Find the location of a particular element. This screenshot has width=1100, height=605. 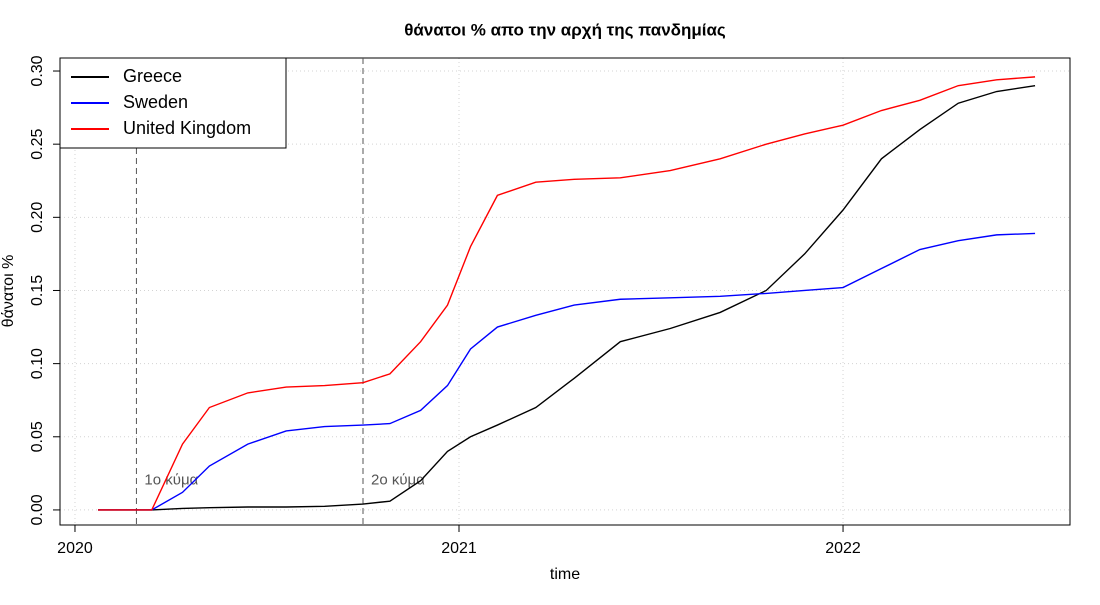

y-tick-label: 0.00 is located at coordinates (37, 509).